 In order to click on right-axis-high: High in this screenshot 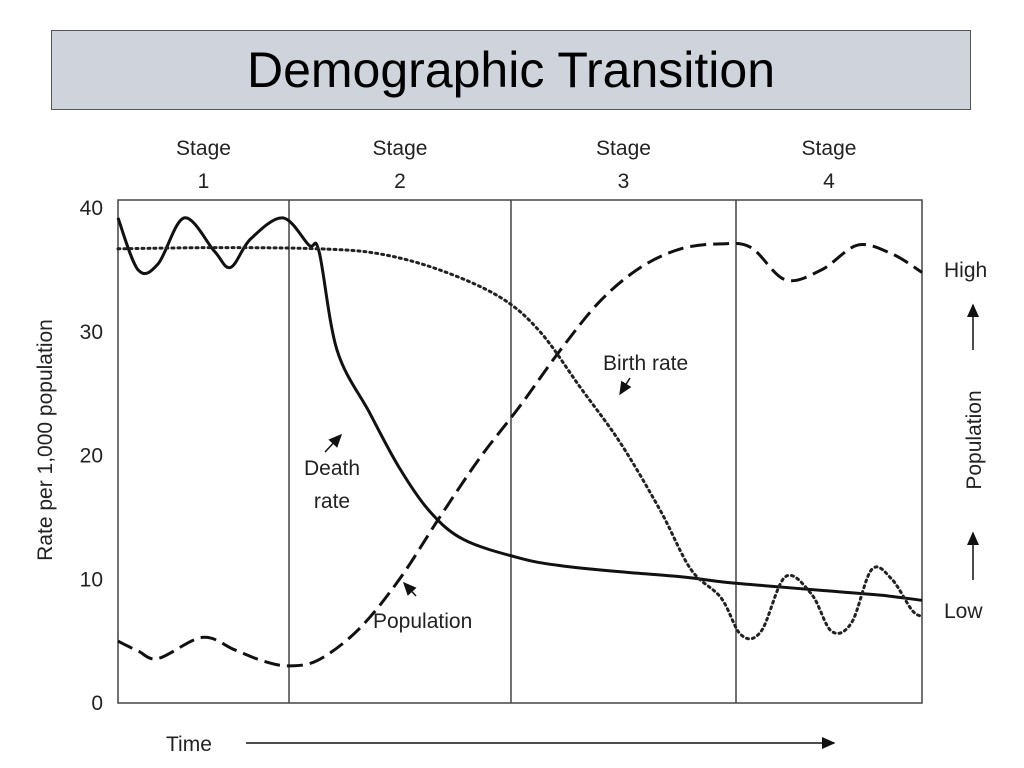, I will do `click(965, 270)`.